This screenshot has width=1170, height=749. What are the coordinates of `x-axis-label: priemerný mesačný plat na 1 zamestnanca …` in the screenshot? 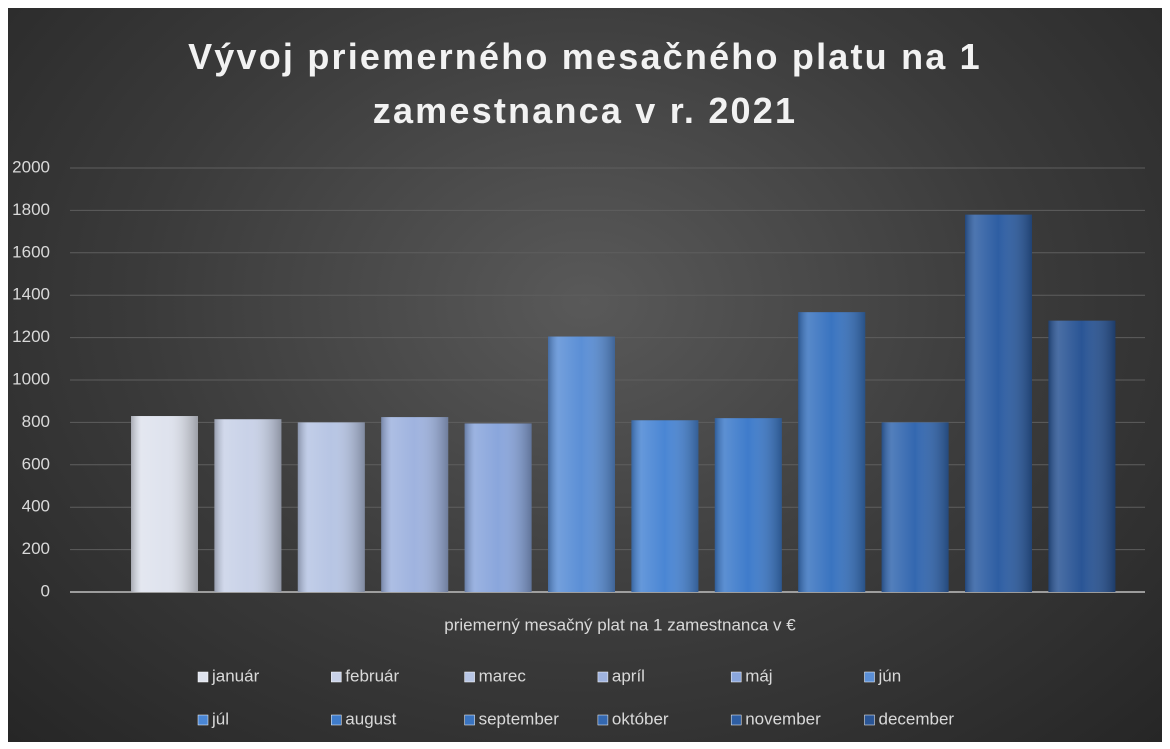 It's located at (620, 624).